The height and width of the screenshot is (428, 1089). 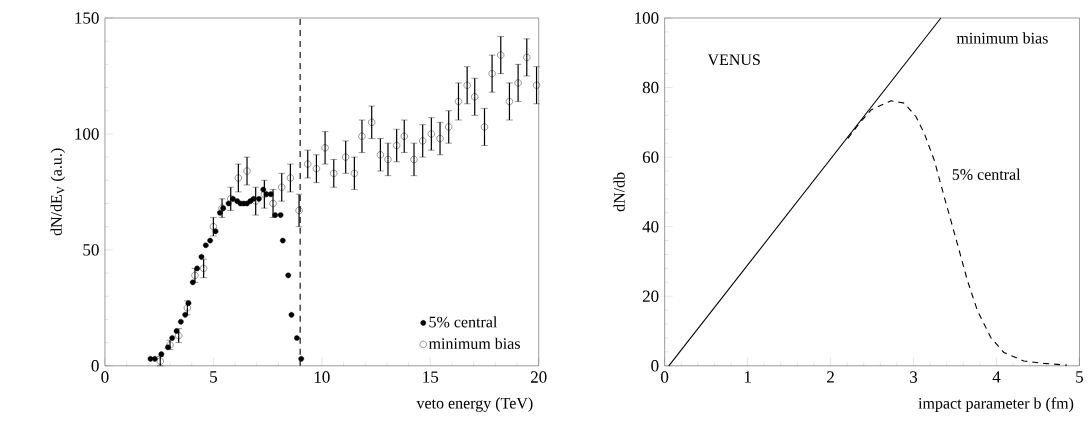 I want to click on x-tick-label: 1, so click(x=747, y=377).